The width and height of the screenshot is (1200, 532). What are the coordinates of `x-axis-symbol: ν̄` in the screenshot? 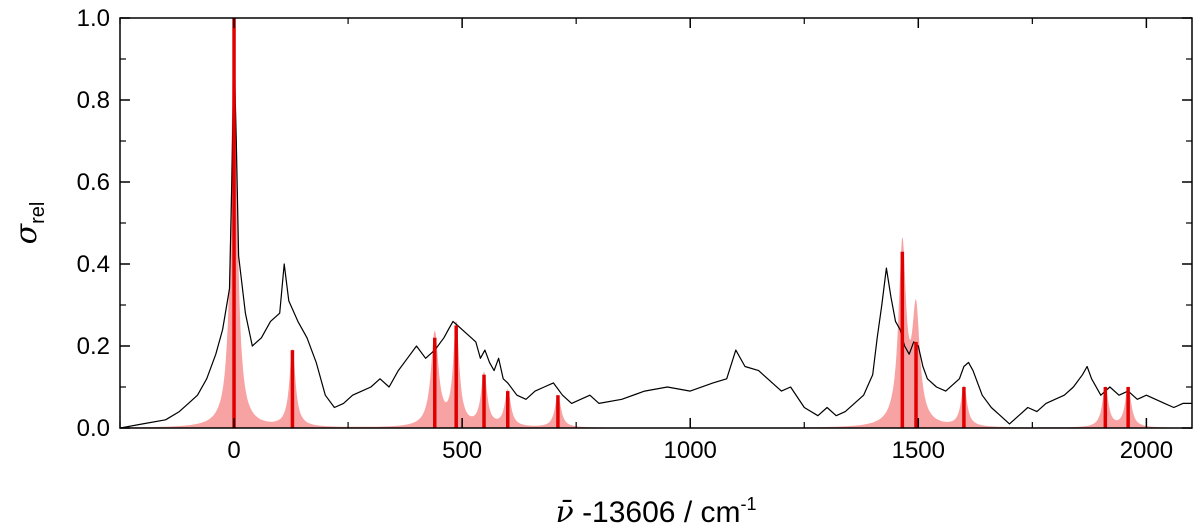 It's located at (564, 512).